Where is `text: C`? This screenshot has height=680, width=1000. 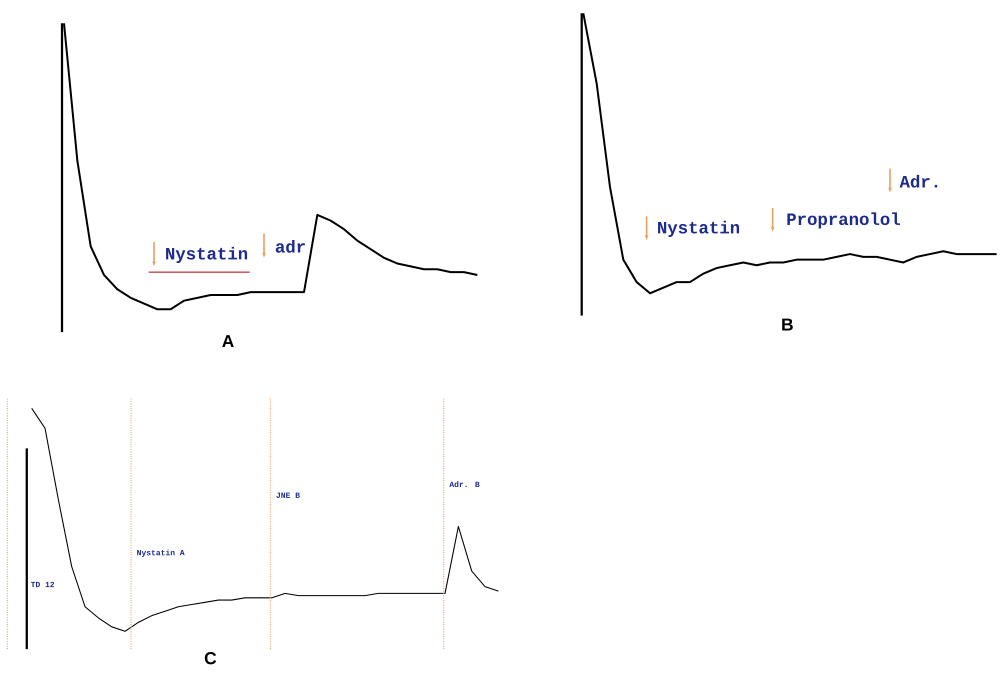
text: C is located at coordinates (210, 658).